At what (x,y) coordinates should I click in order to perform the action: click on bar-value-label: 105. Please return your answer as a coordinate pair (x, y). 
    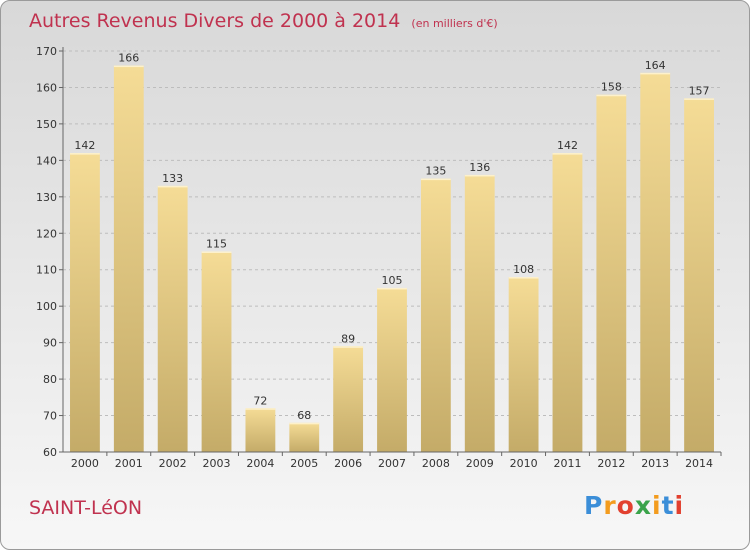
    Looking at the image, I should click on (392, 280).